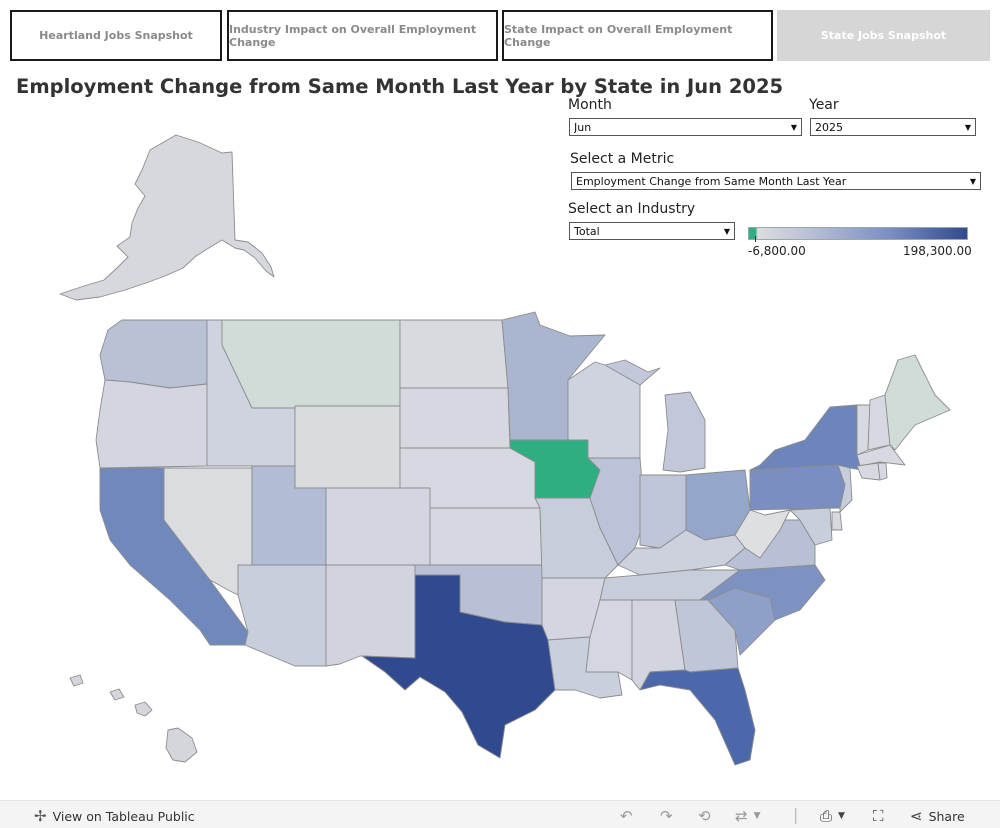 Image resolution: width=1000 pixels, height=828 pixels. I want to click on refresh-icon: ⇄, so click(741, 816).